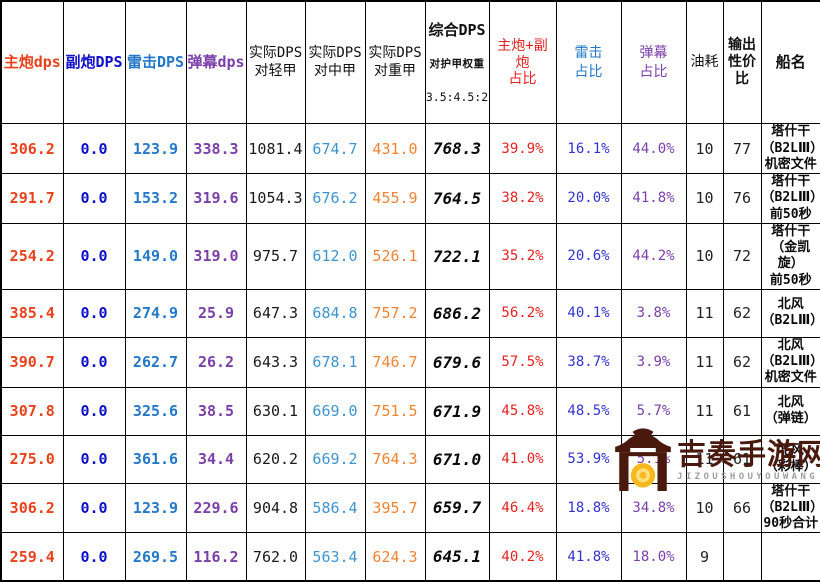 The image size is (820, 582). I want to click on cell-combined-dps: 671.9, so click(457, 411).